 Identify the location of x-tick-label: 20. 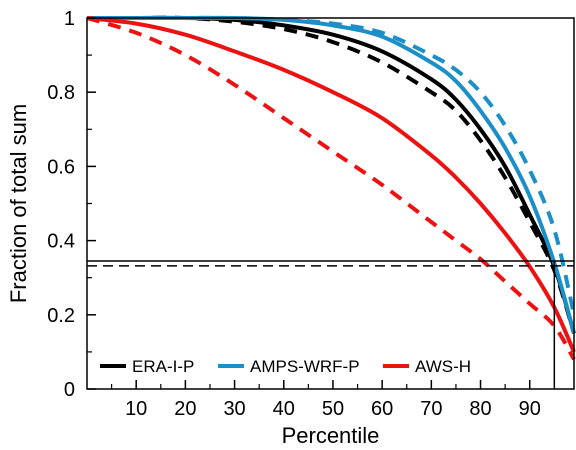
(185, 409).